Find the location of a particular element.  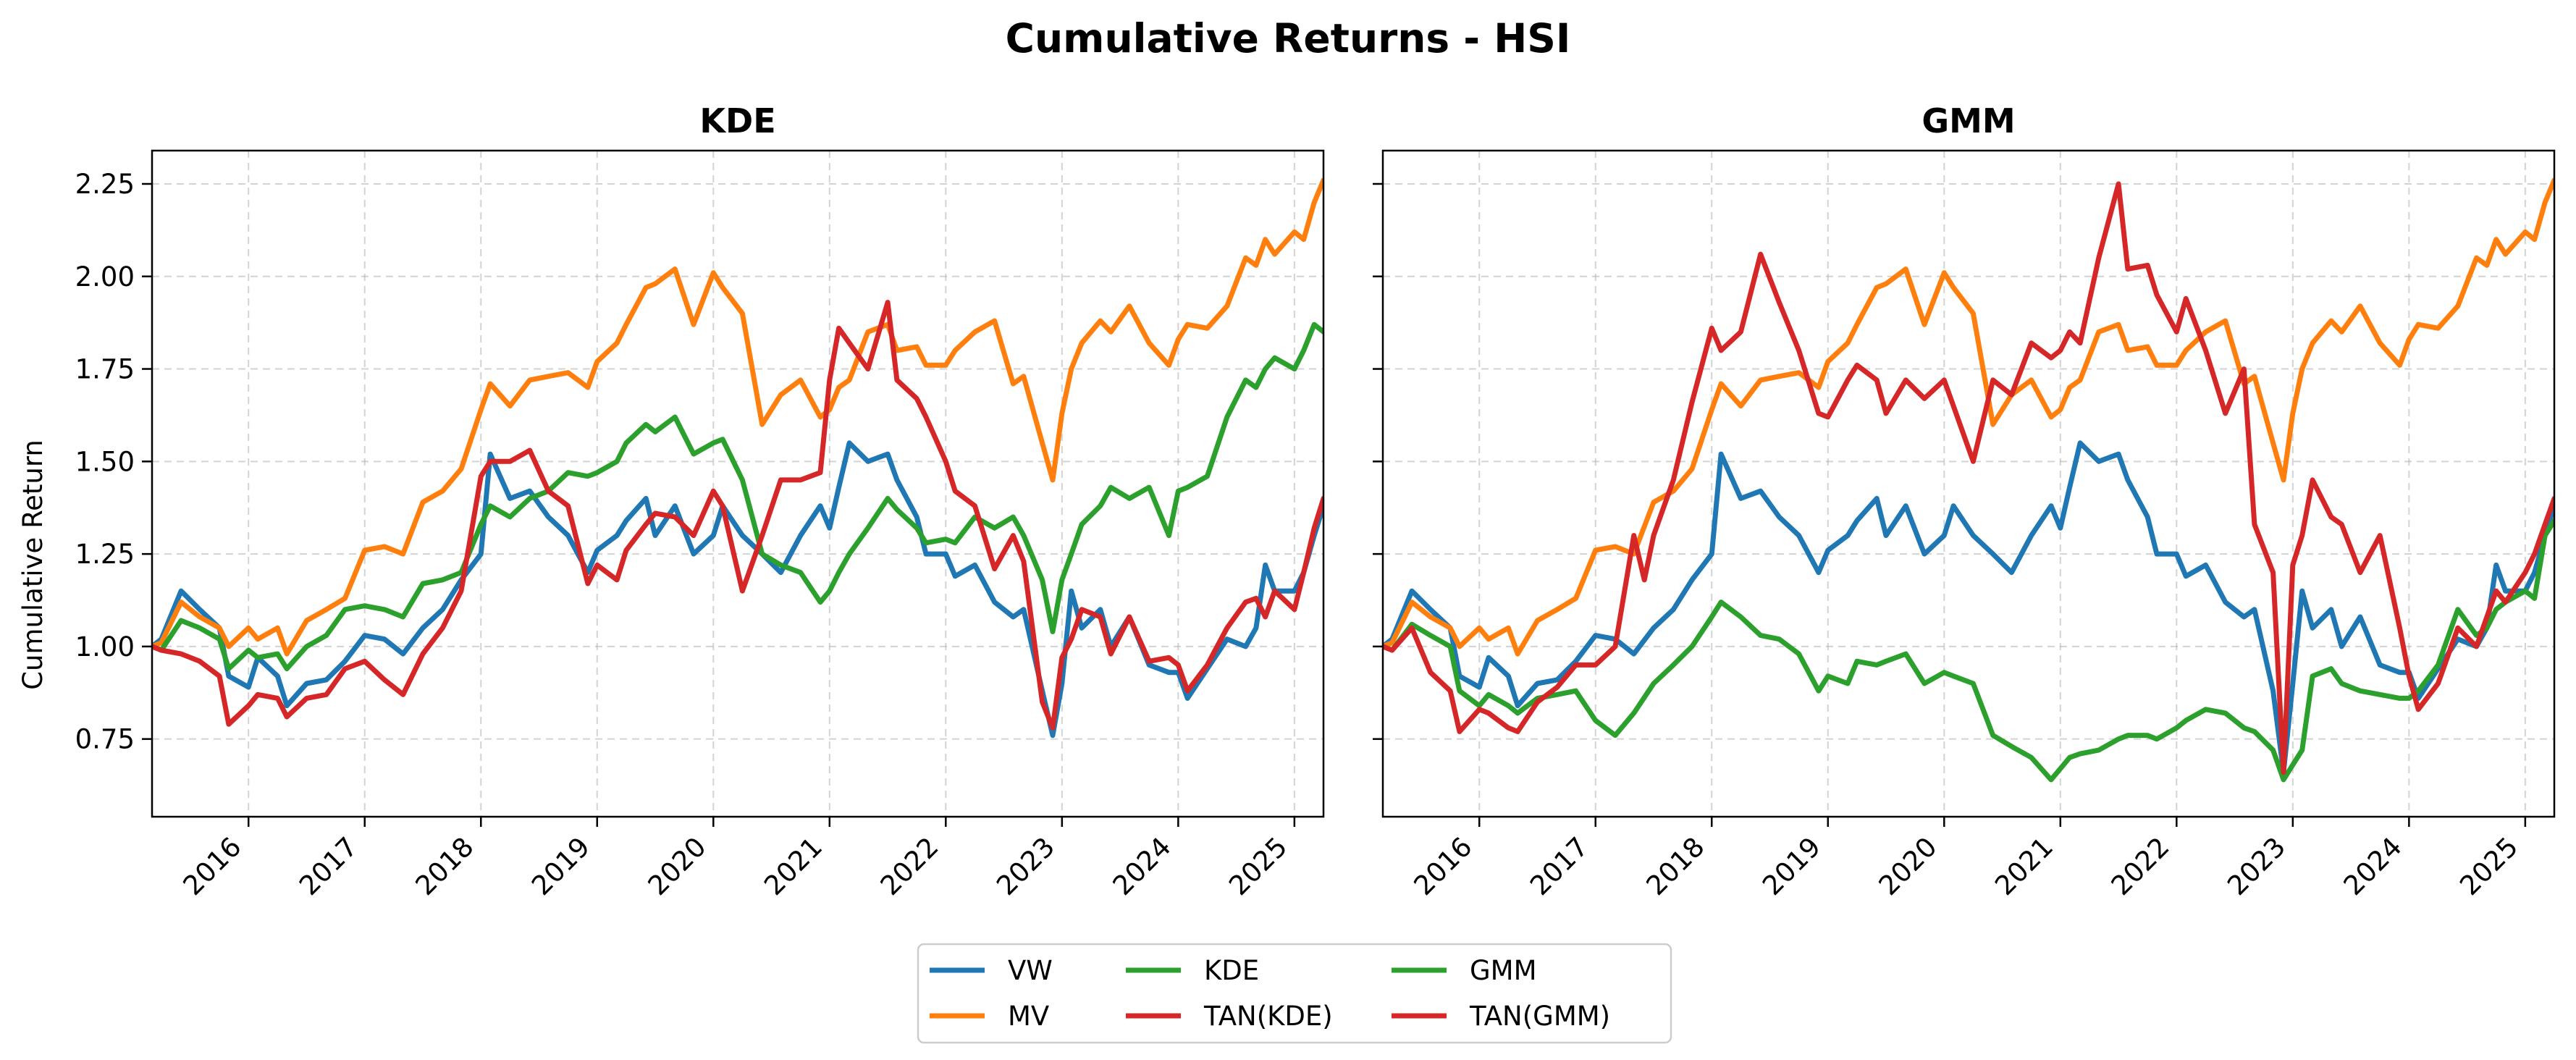

legend-label: KDE is located at coordinates (1231, 970).